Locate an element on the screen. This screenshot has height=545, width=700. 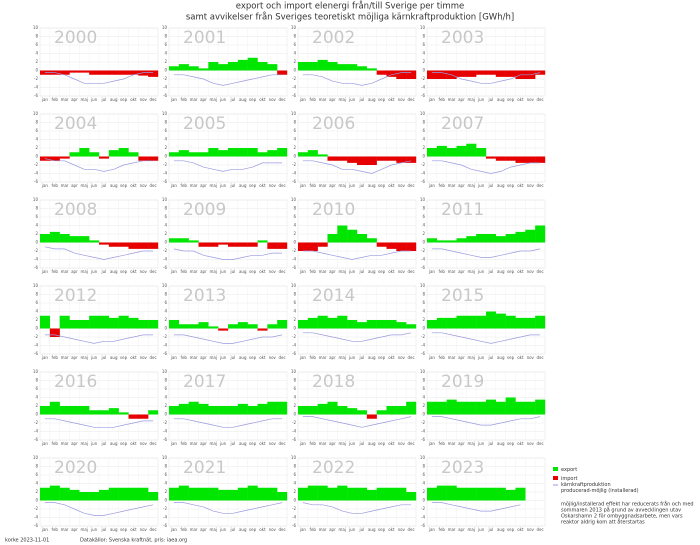
panel-title: 2007 is located at coordinates (462, 124).